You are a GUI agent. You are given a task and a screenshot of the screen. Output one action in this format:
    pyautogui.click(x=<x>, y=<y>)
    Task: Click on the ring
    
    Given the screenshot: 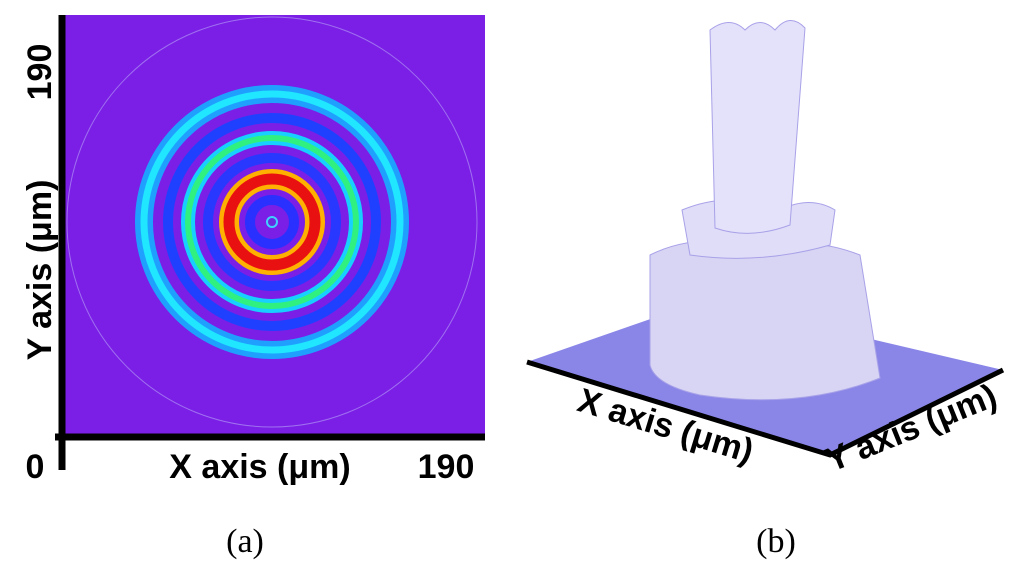 What is the action you would take?
    pyautogui.click(x=272, y=222)
    